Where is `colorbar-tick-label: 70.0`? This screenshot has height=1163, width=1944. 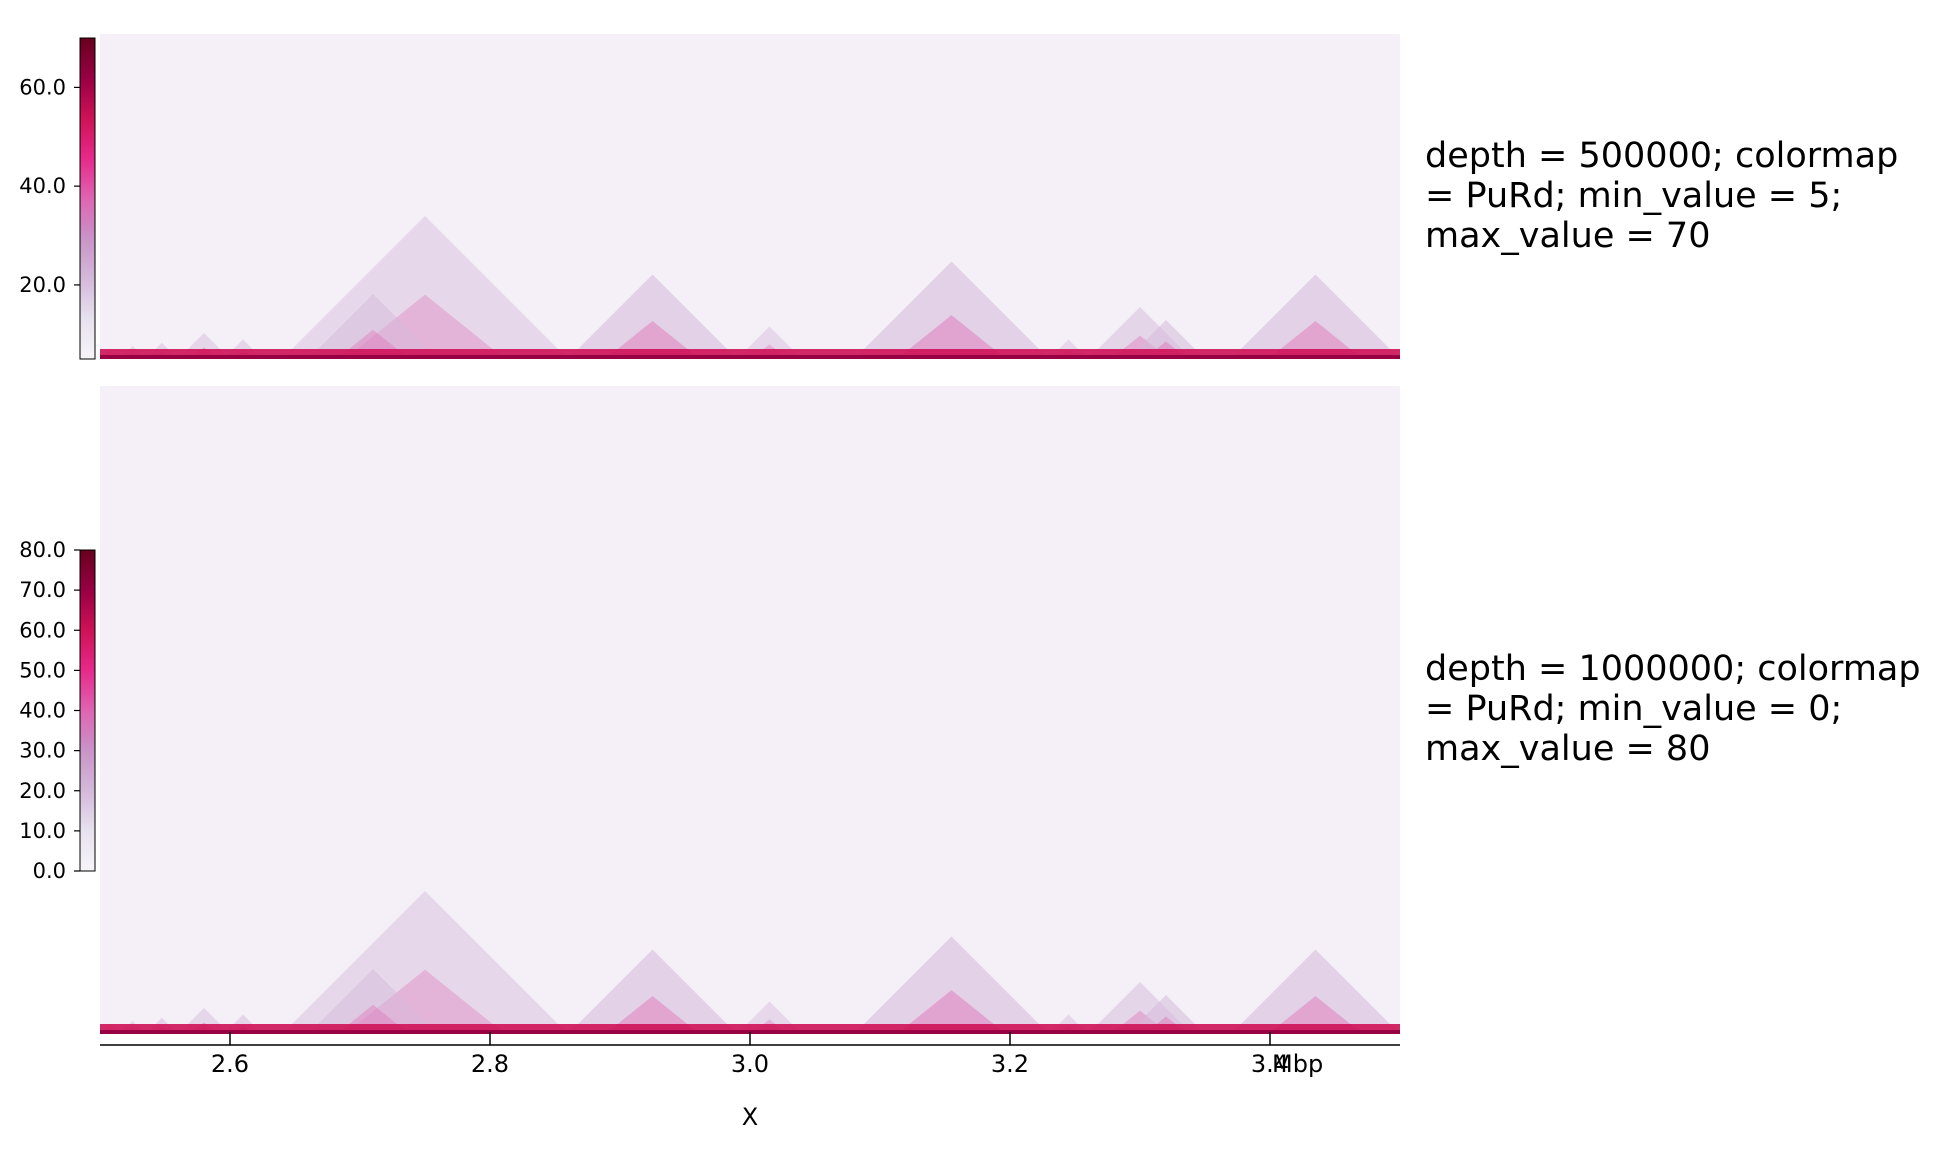
colorbar-tick-label: 70.0 is located at coordinates (42, 590).